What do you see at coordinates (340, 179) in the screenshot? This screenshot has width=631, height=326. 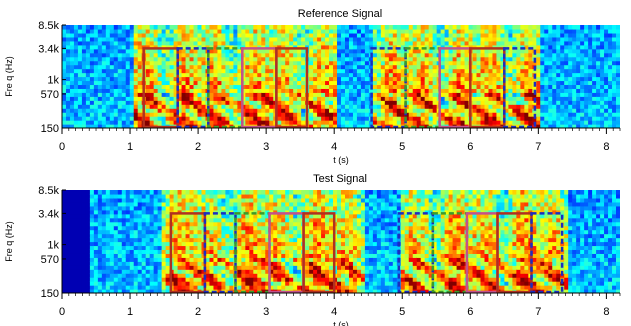 I see `chart-title: Test Signal` at bounding box center [340, 179].